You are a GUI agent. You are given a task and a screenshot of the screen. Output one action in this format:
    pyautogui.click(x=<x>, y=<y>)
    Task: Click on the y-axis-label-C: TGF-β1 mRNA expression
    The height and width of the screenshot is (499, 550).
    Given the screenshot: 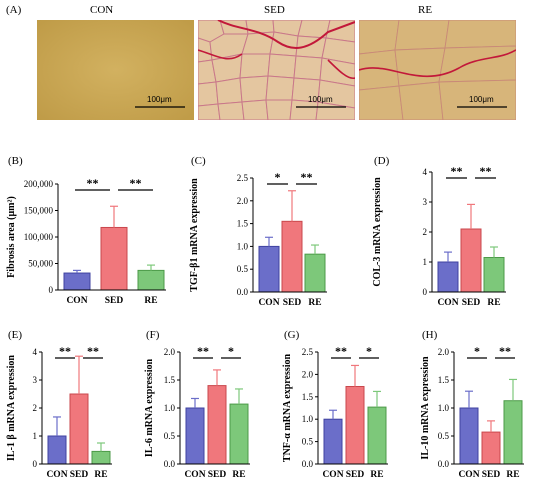 What is the action you would take?
    pyautogui.click(x=194, y=235)
    